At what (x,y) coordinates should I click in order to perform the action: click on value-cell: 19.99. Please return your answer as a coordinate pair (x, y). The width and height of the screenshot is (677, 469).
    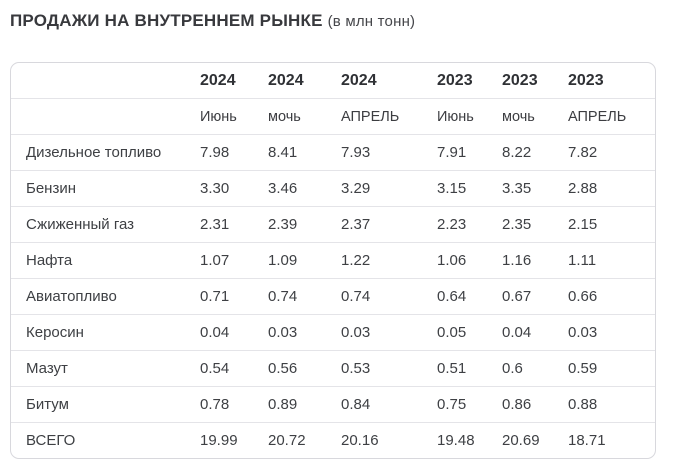
    Looking at the image, I should click on (234, 440).